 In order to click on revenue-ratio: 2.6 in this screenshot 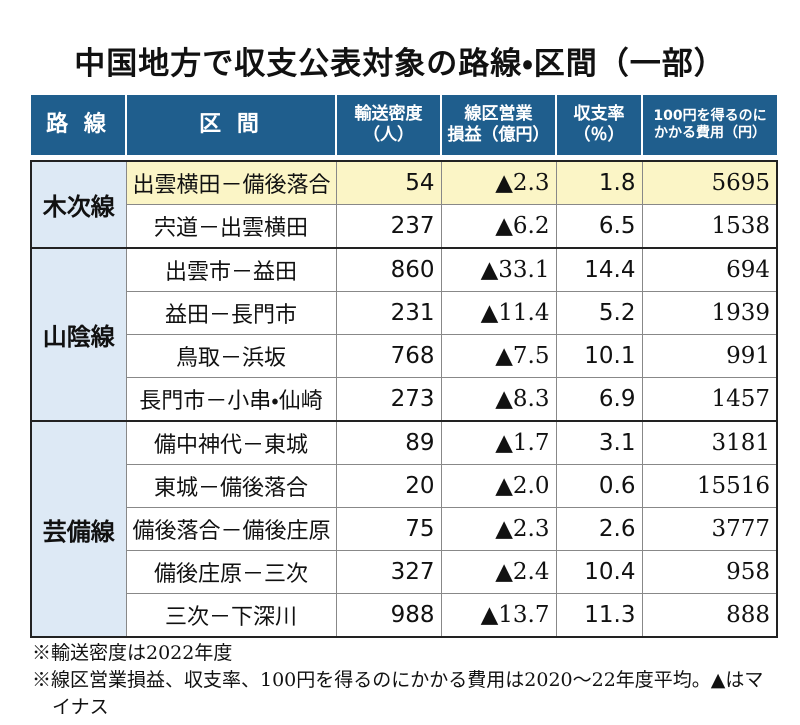, I will do `click(598, 529)`.